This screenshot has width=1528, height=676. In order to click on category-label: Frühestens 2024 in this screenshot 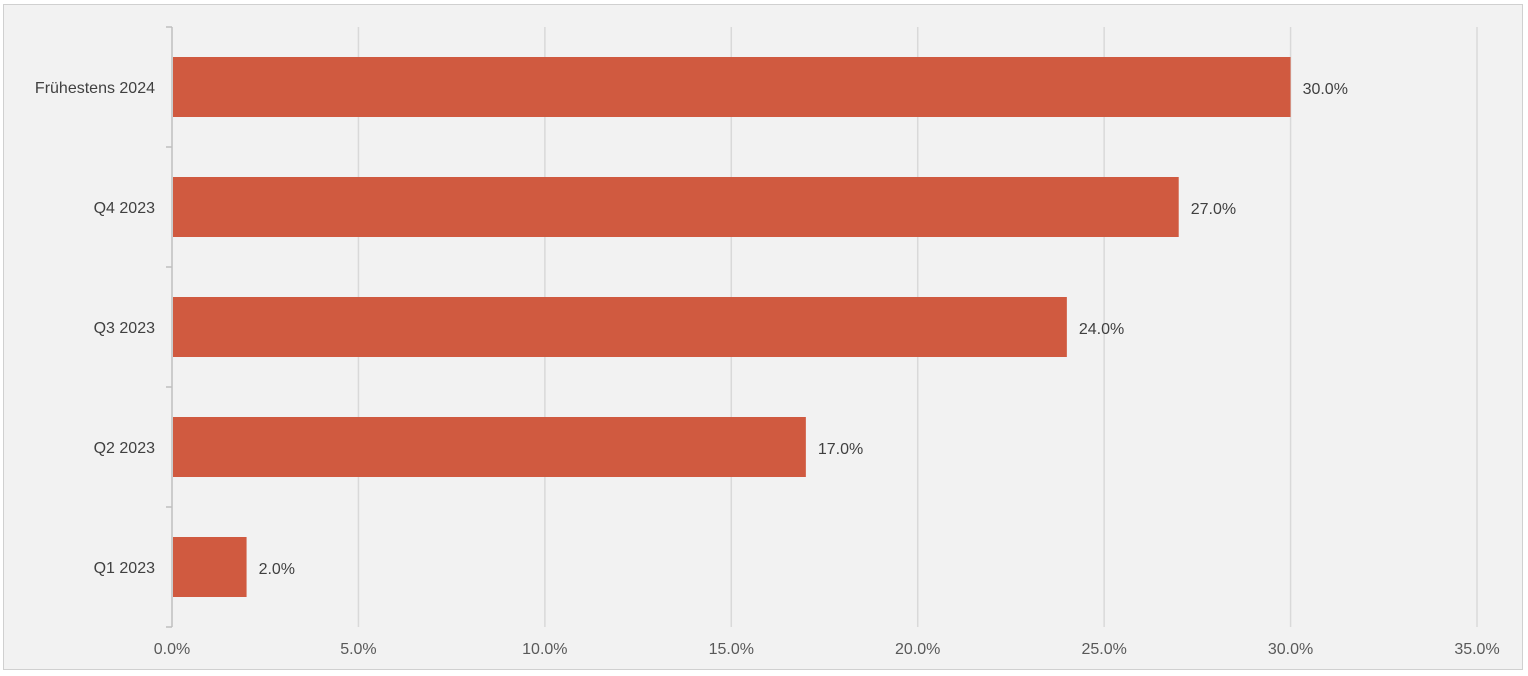, I will do `click(95, 88)`.